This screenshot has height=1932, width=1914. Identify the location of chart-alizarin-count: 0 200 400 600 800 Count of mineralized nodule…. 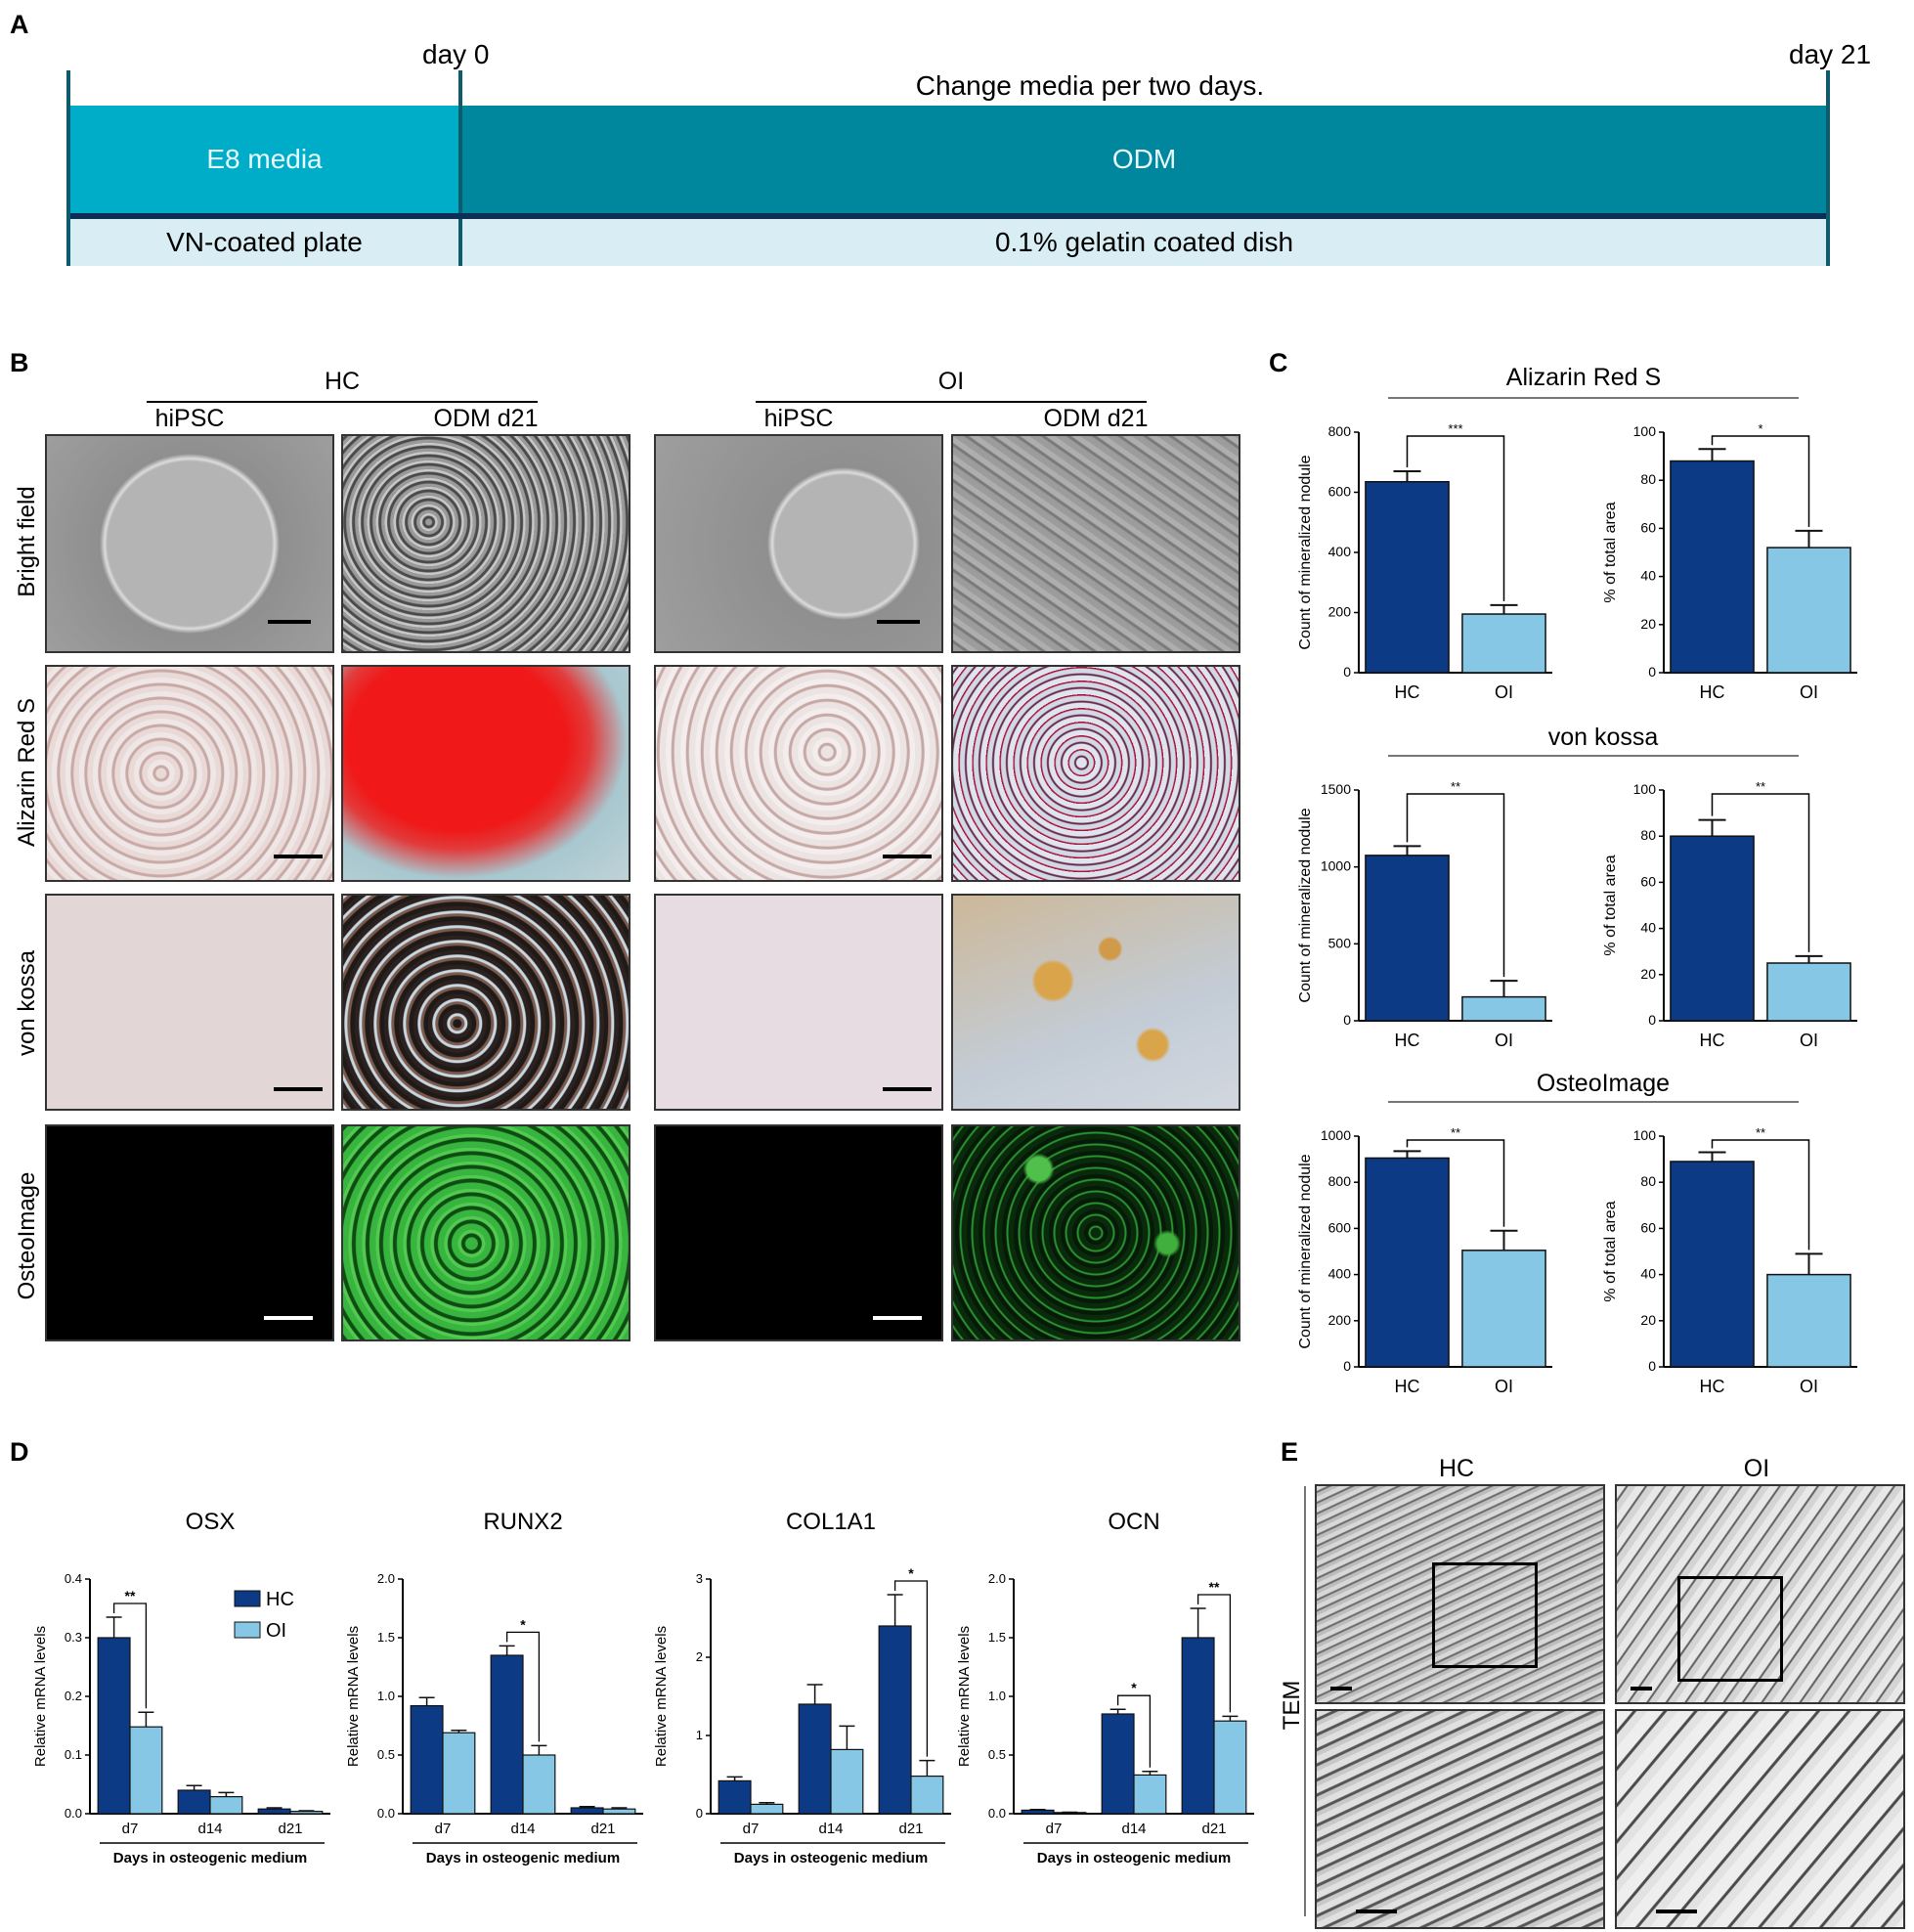
(1424, 561).